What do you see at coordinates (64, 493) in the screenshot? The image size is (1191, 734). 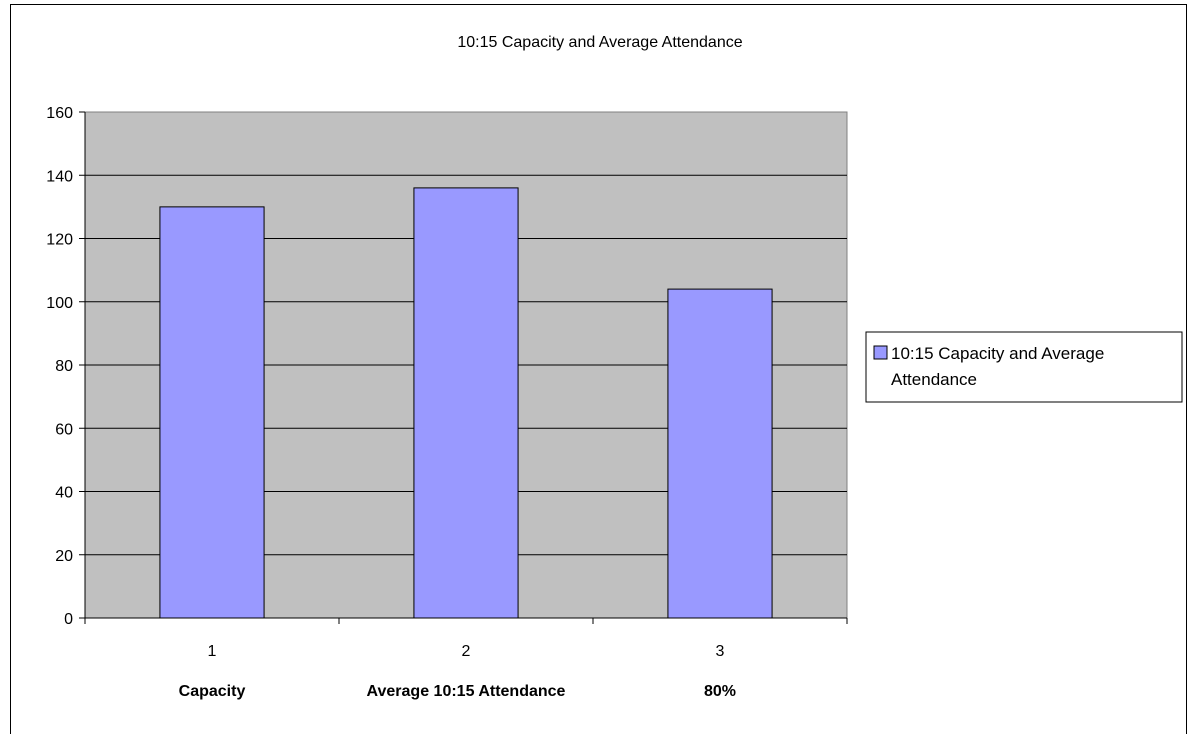 I see `y-tick-label: 40` at bounding box center [64, 493].